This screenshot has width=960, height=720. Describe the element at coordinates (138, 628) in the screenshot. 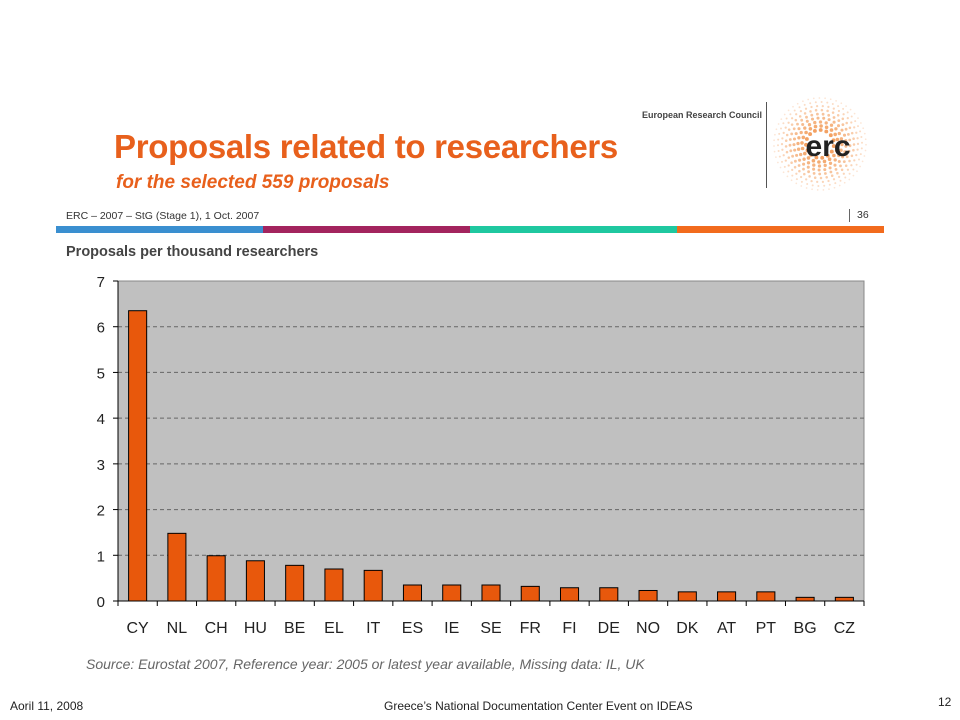

I see `x-tick-label: CY` at that location.